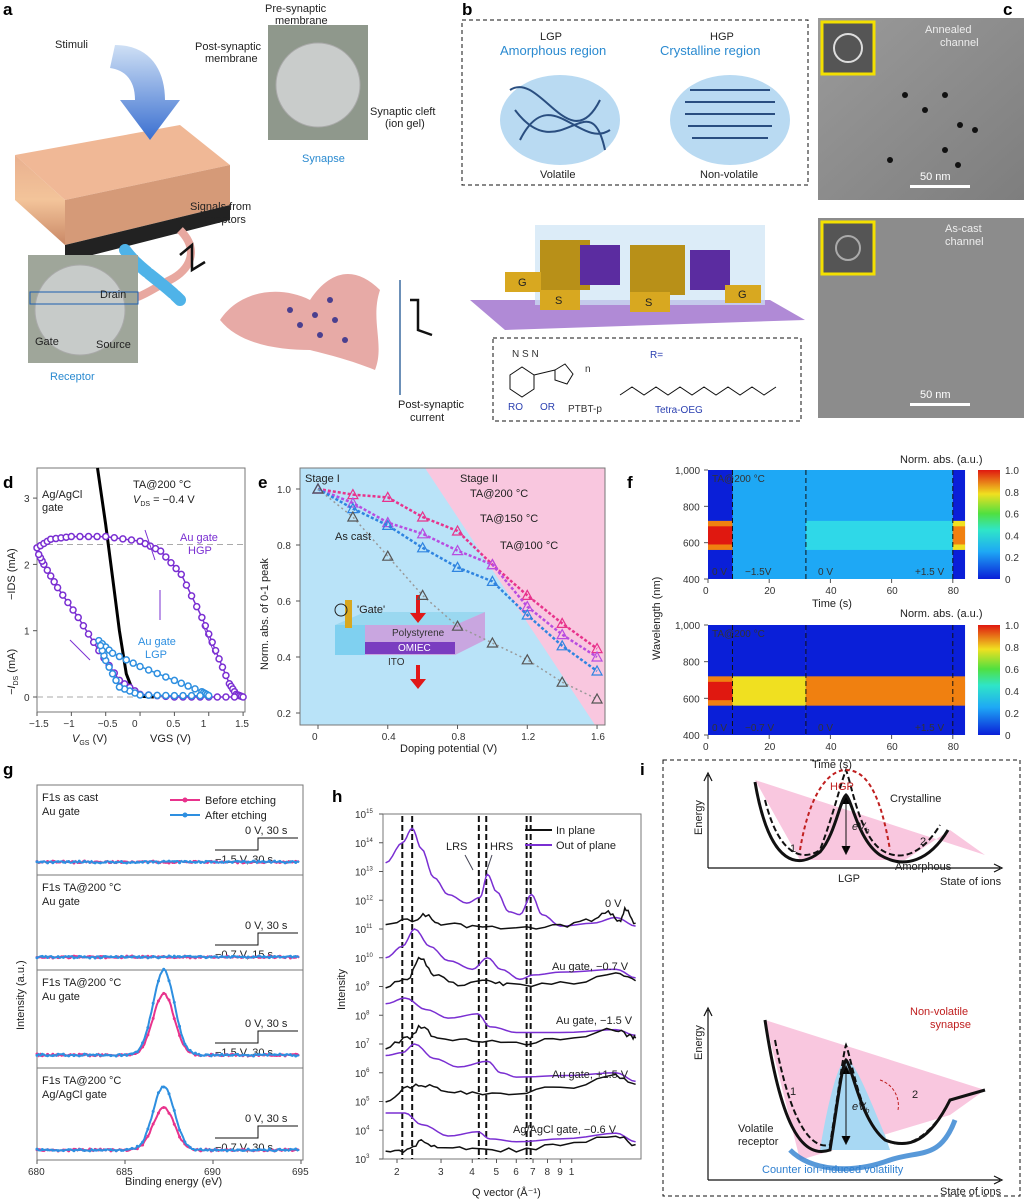 The image size is (1024, 1201). I want to click on legend-marker, so click(185, 800).